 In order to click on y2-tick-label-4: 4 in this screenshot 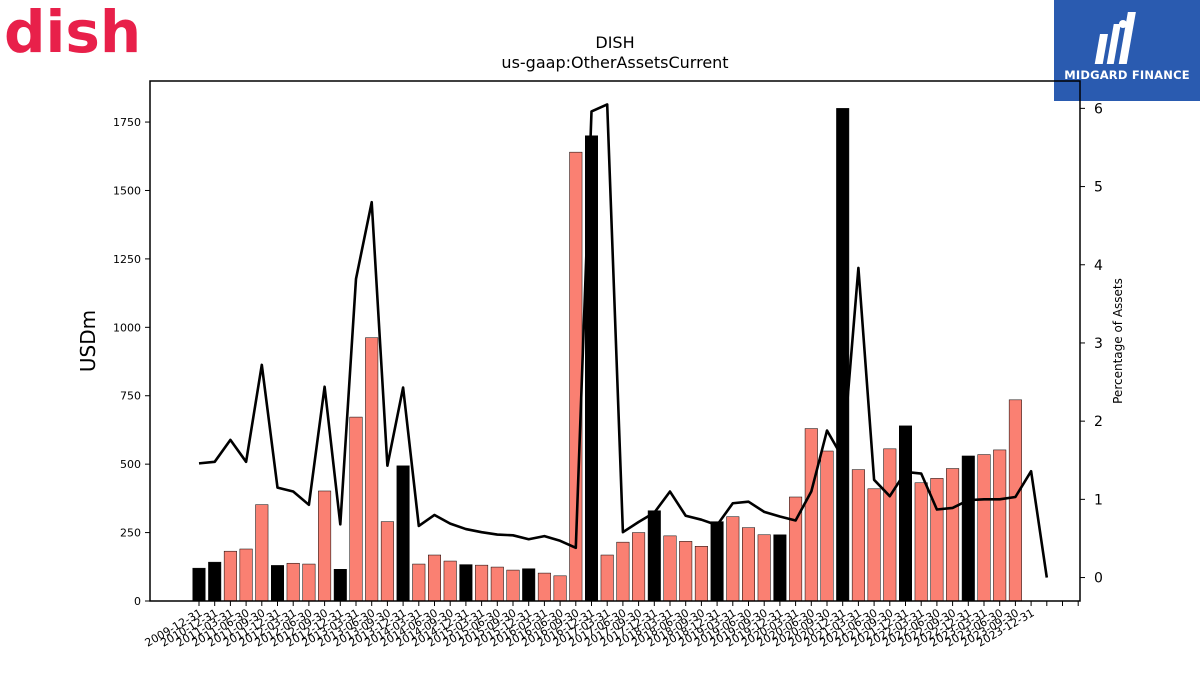, I will do `click(1098, 266)`.